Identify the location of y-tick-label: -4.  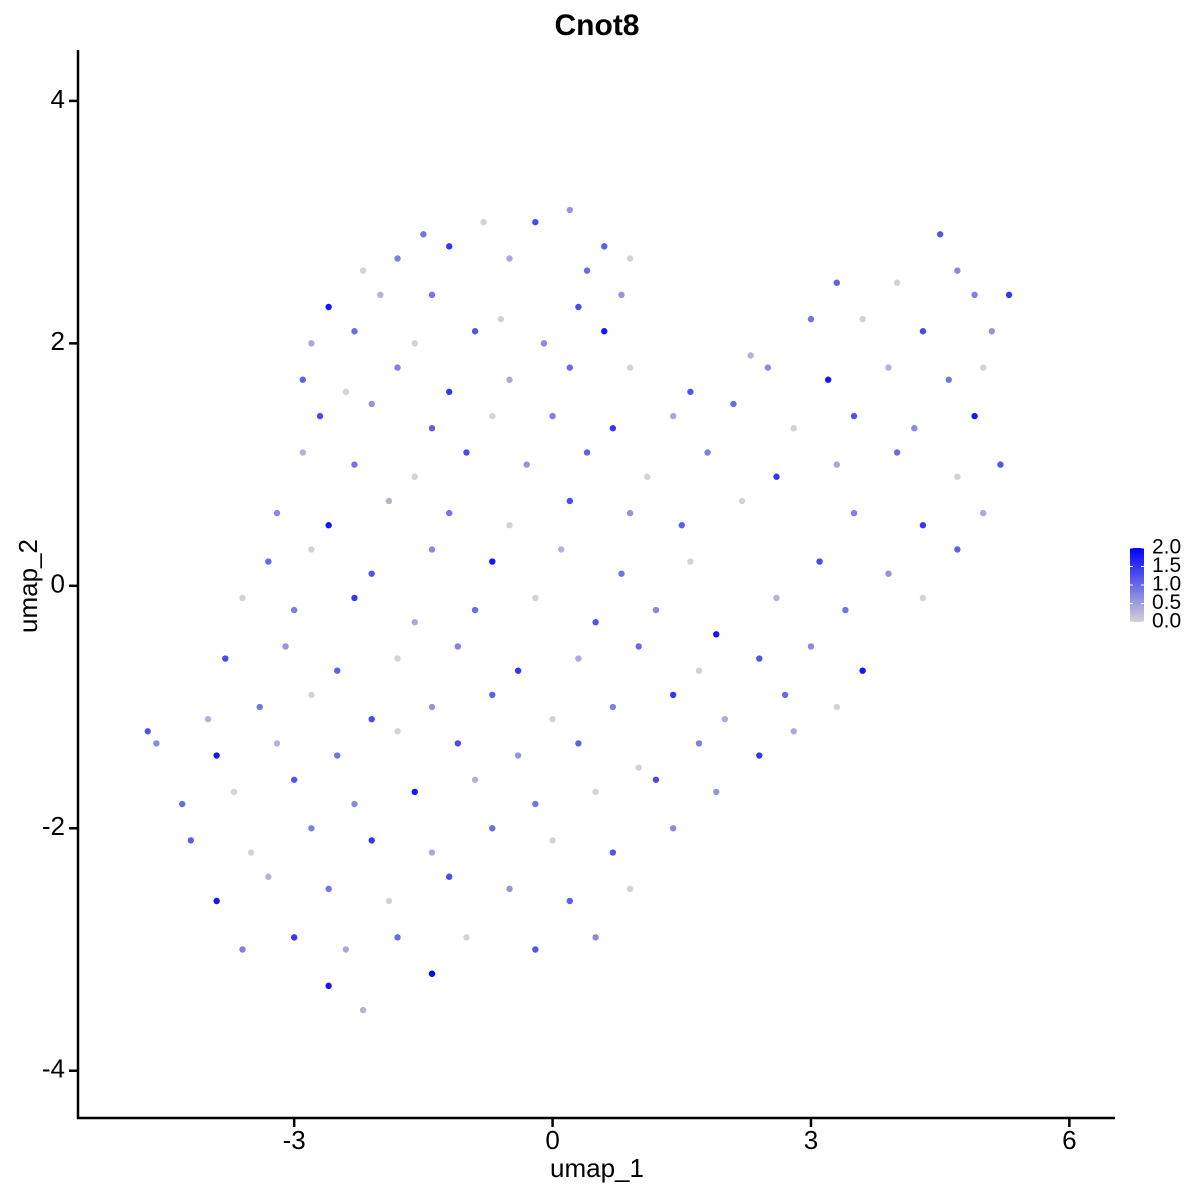
(53, 1069).